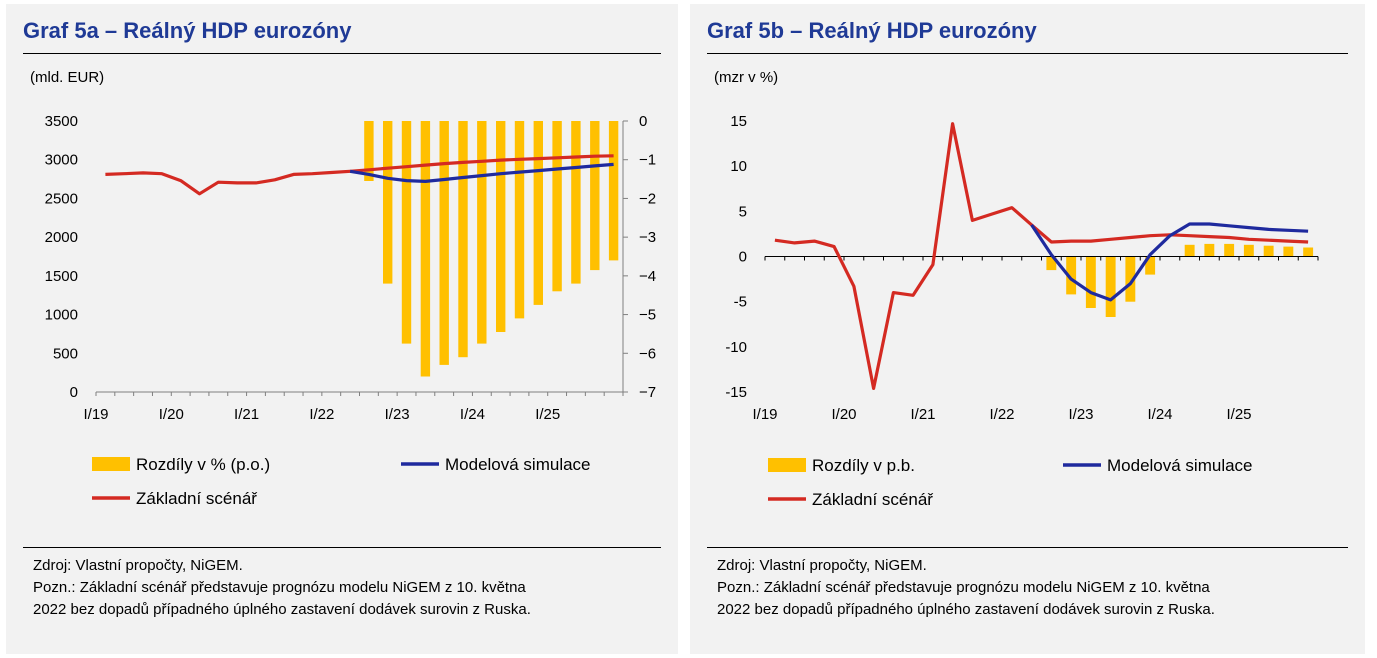 Image resolution: width=1377 pixels, height=658 pixels. Describe the element at coordinates (647, 237) in the screenshot. I see `y-tick-label-right: −3` at that location.